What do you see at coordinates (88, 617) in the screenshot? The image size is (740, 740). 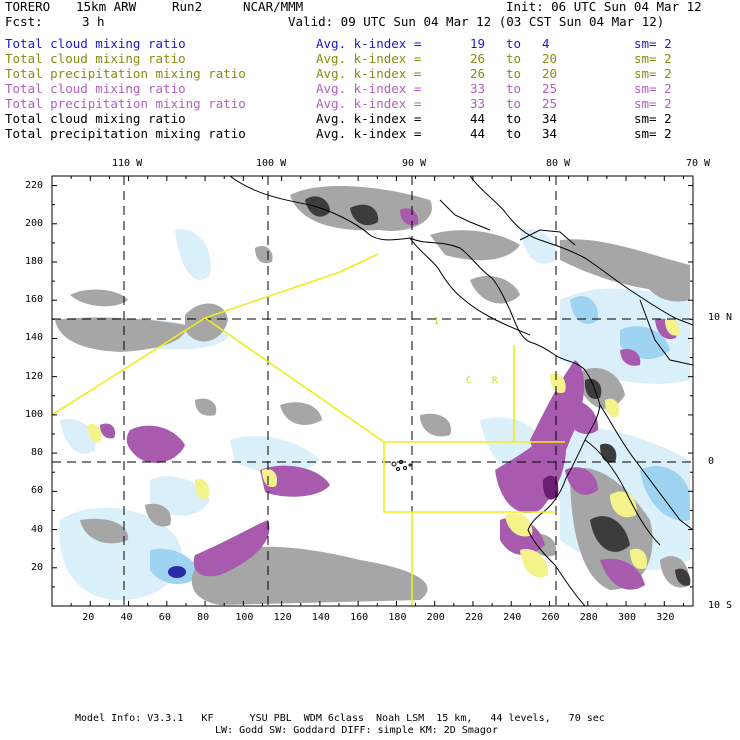 I see `x-tick-label: 20` at bounding box center [88, 617].